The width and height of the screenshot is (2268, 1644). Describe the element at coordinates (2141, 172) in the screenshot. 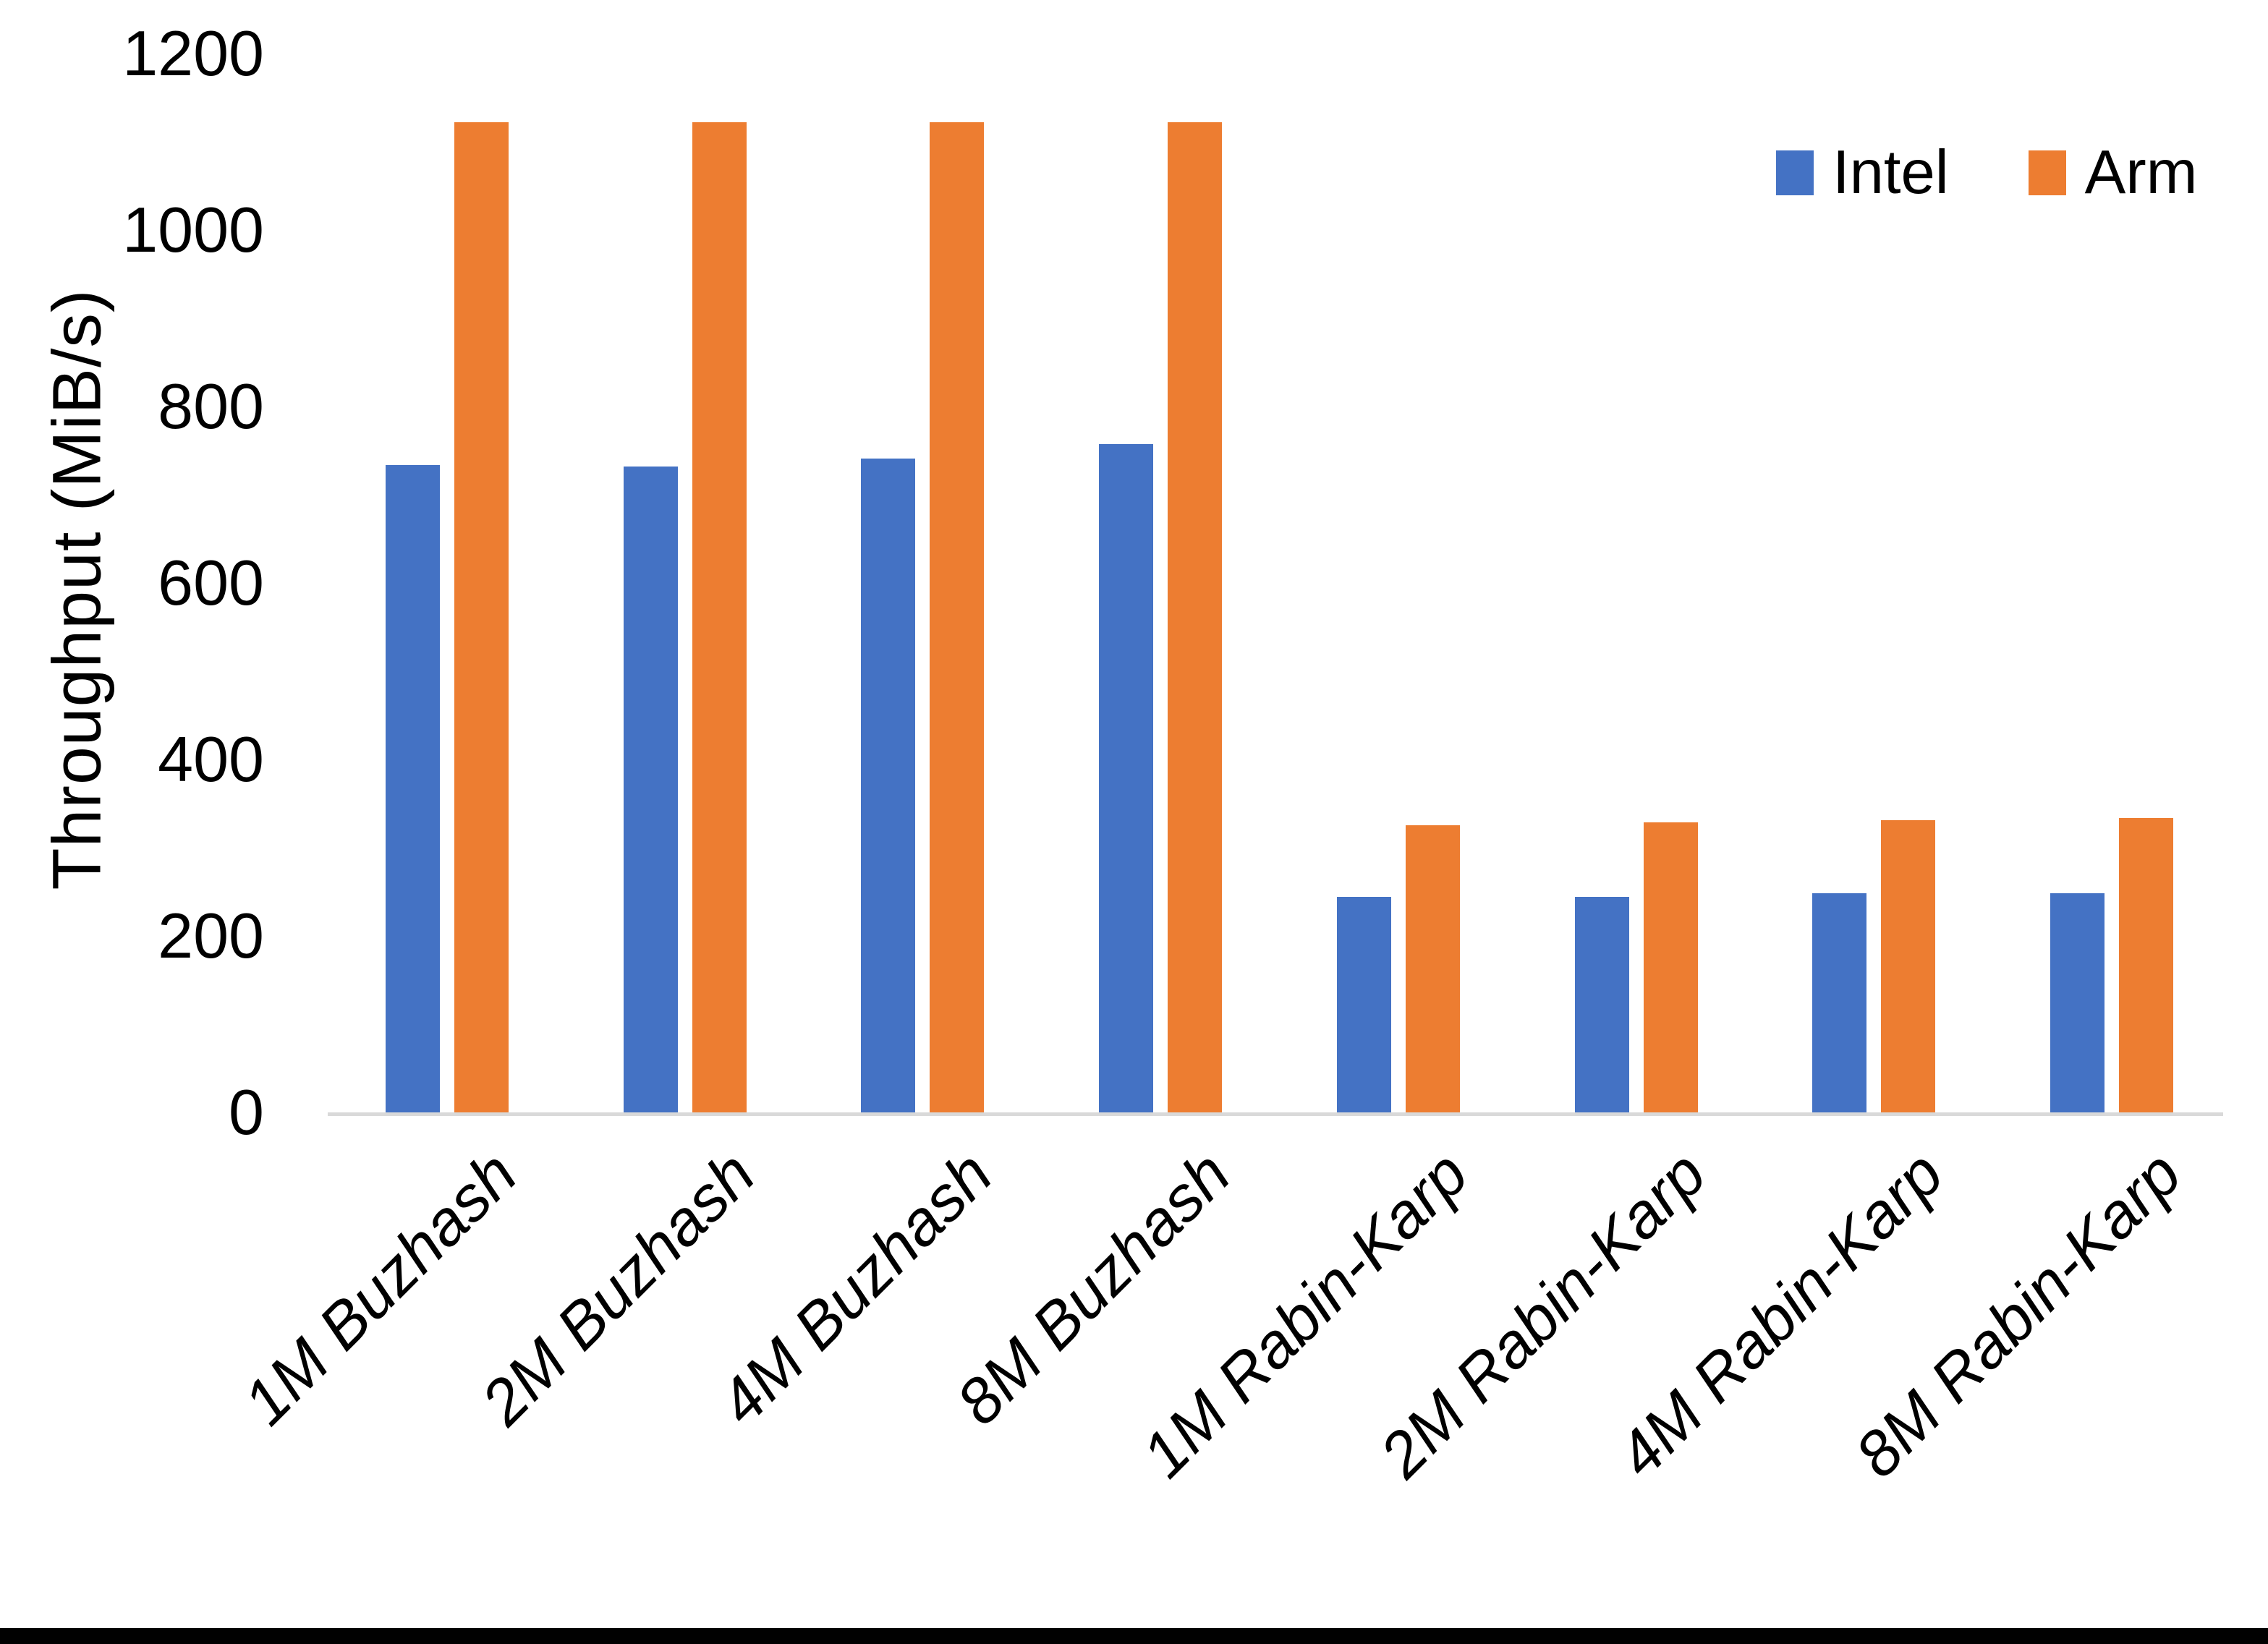

I see `legend-label-arm: Arm` at that location.